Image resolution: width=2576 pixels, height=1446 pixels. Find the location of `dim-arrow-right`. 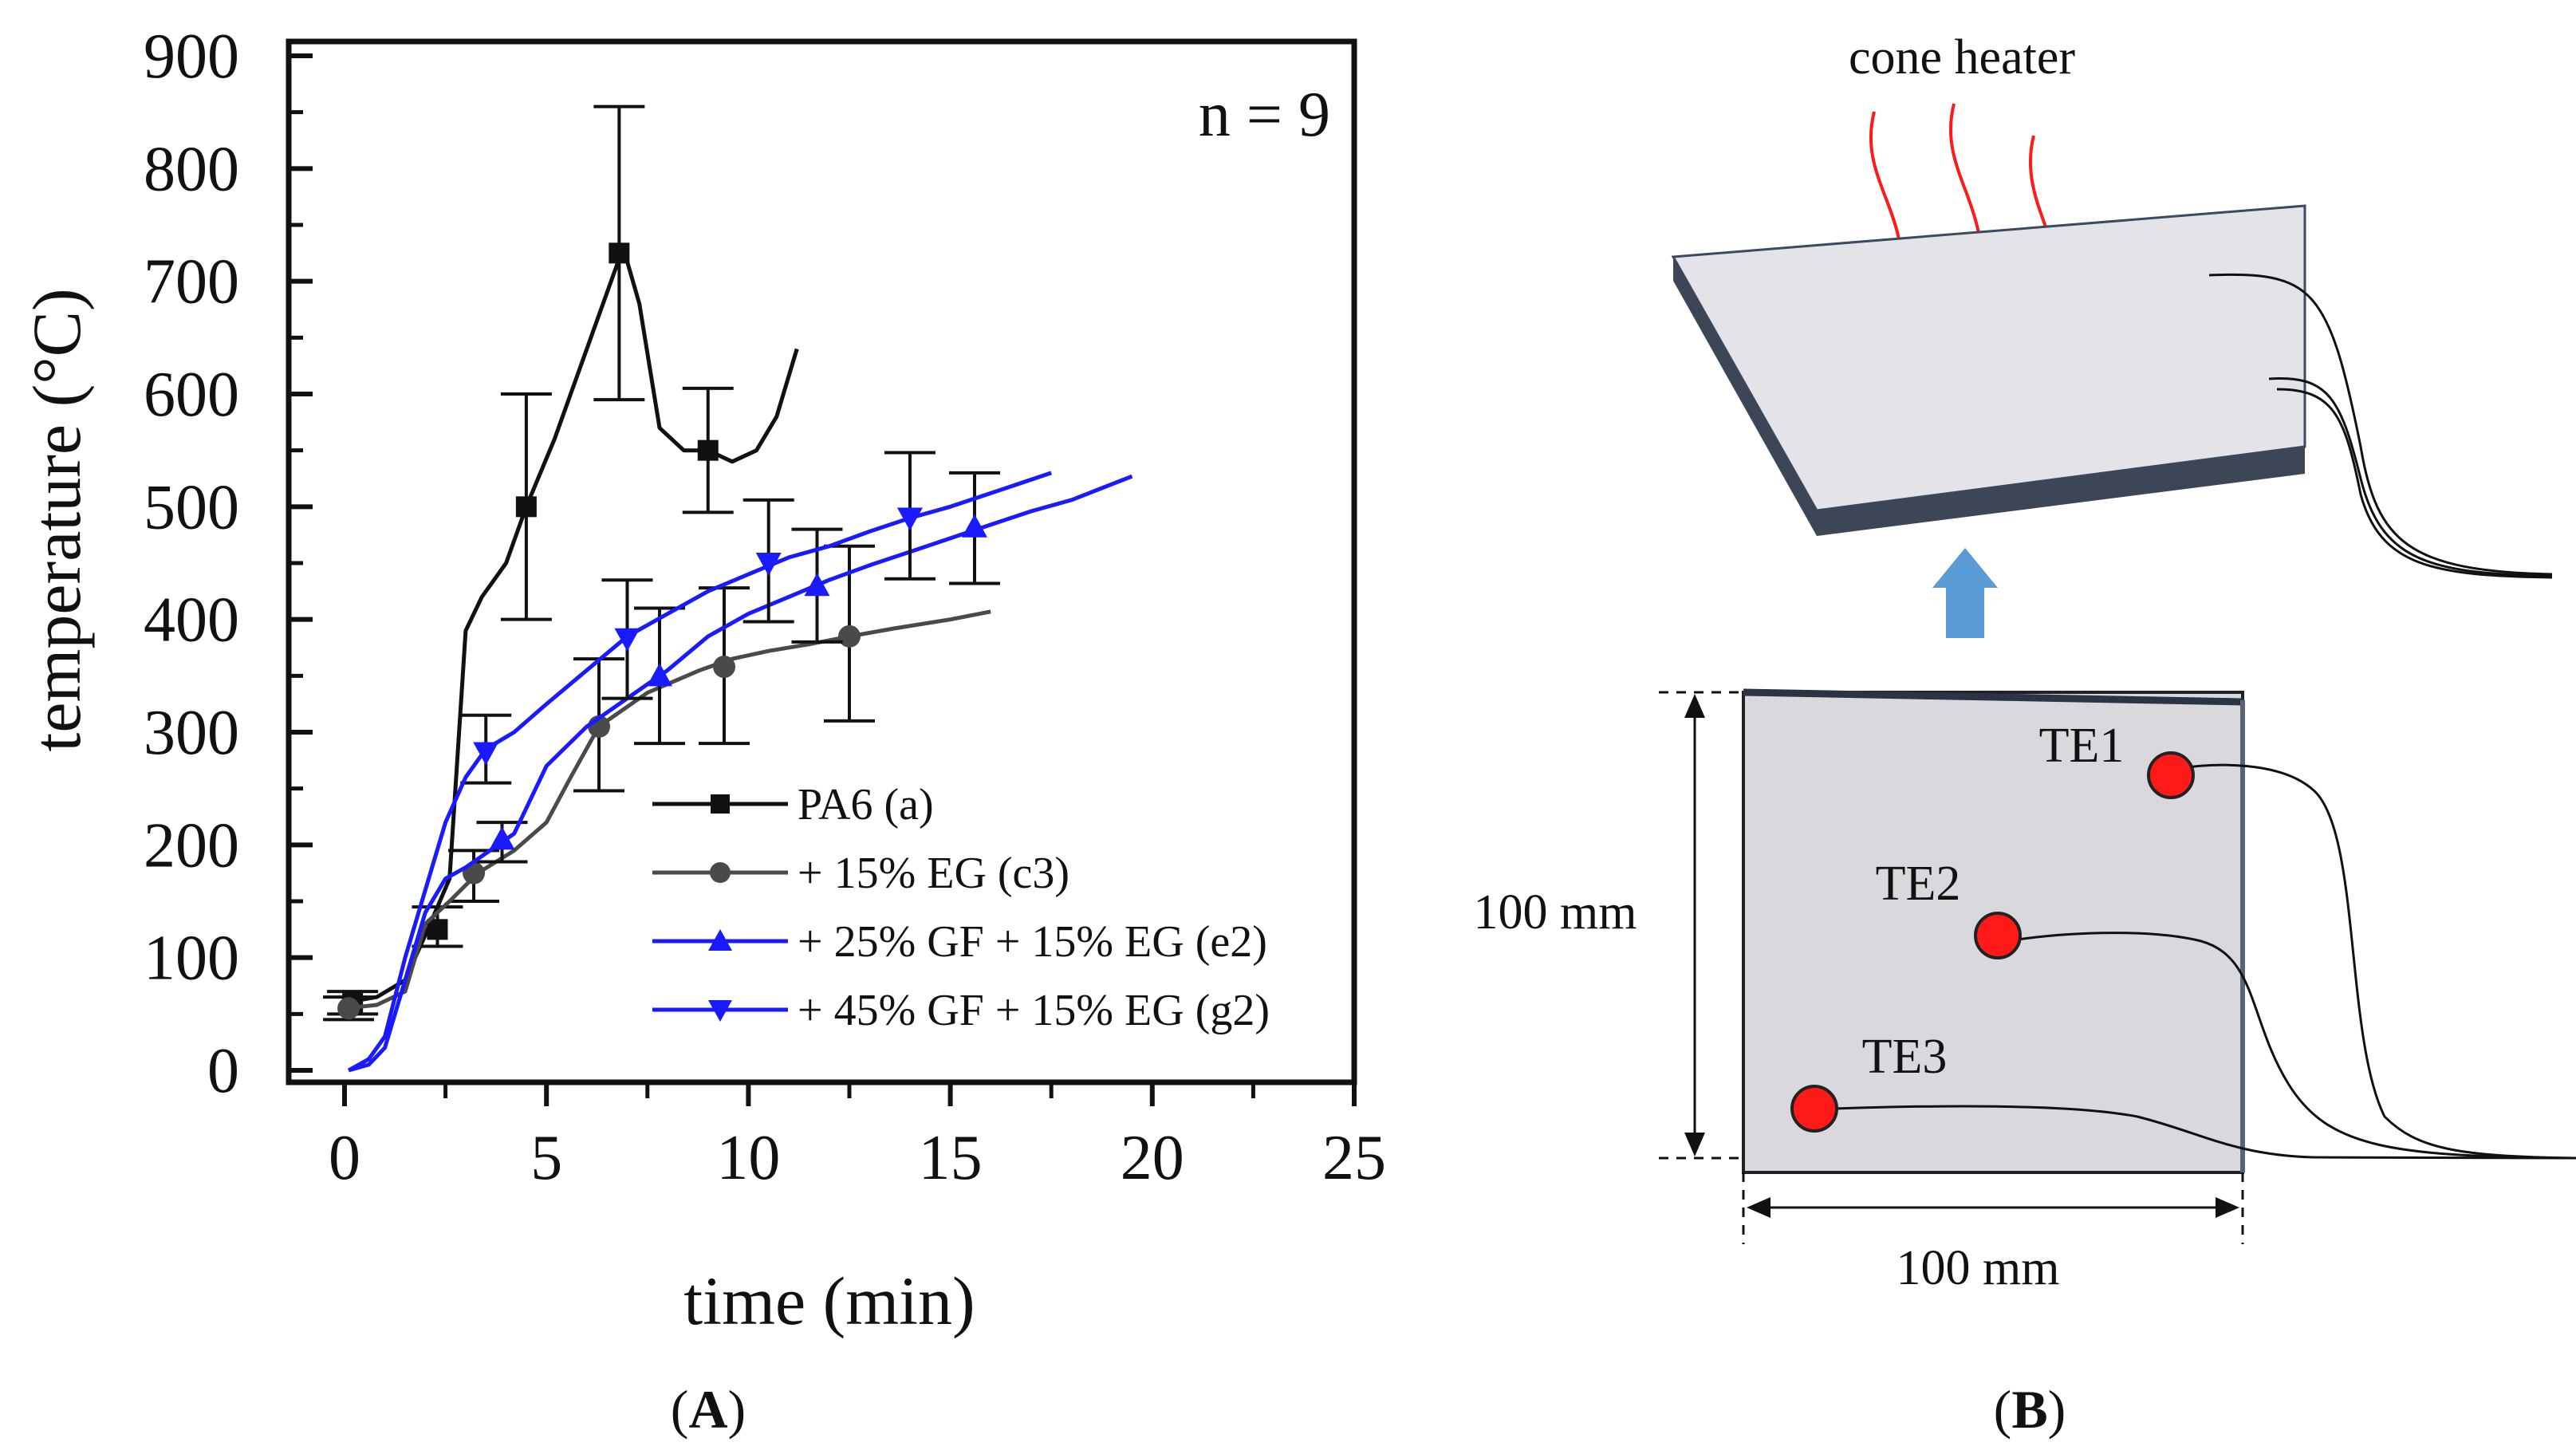

dim-arrow-right is located at coordinates (2227, 1207).